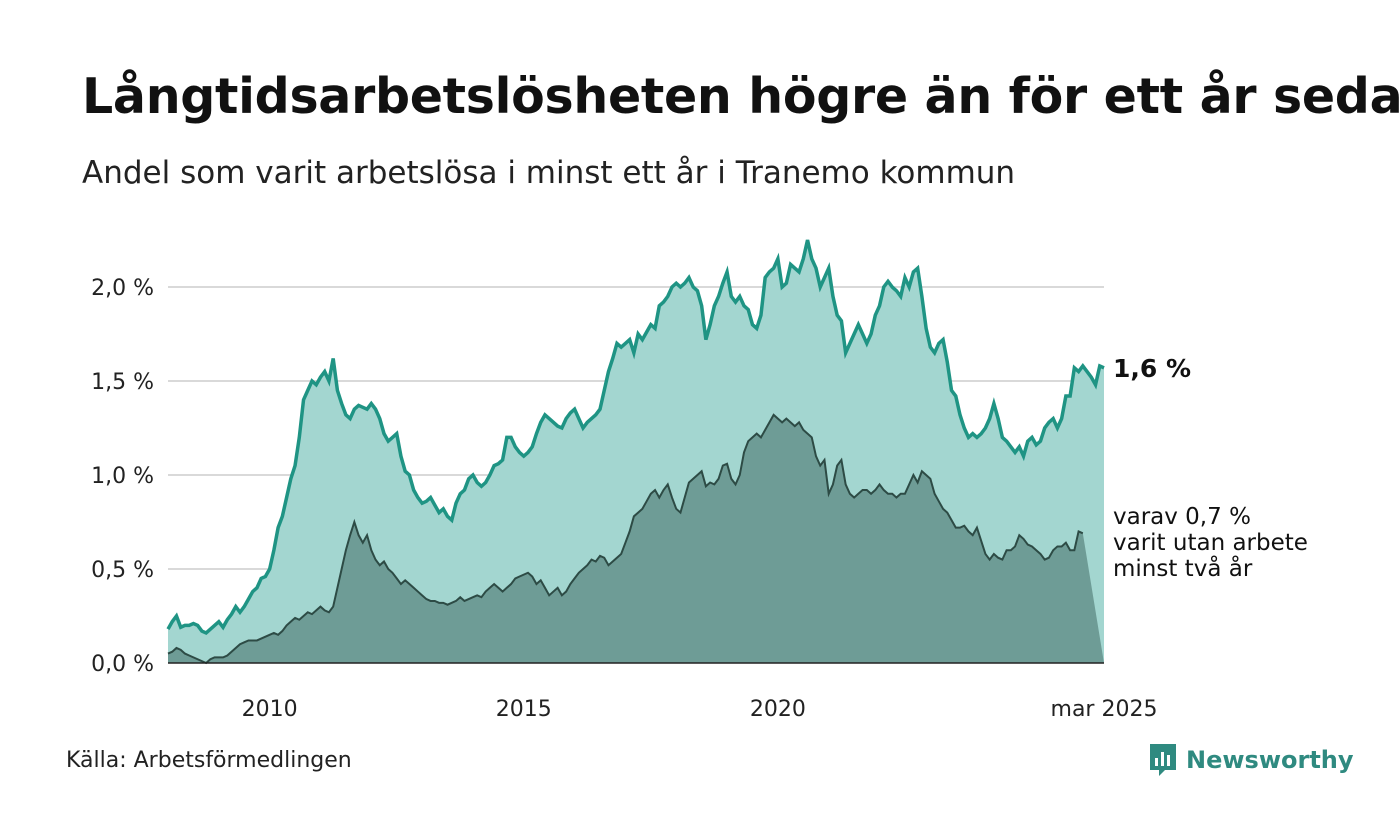 The width and height of the screenshot is (1400, 840). What do you see at coordinates (122, 664) in the screenshot?
I see `y-tick-label: 0,0 %` at bounding box center [122, 664].